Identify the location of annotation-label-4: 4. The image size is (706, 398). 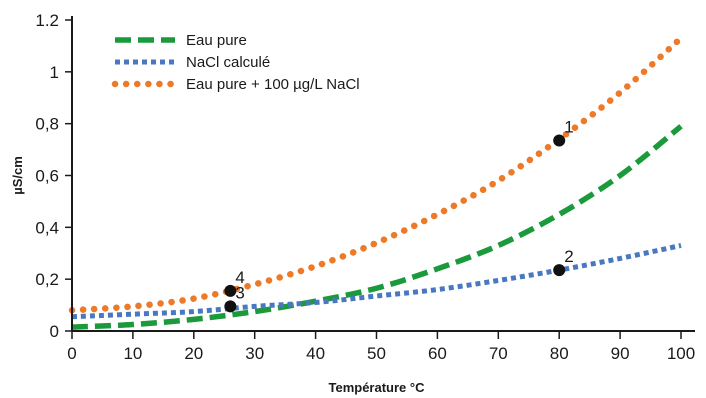
(239, 277).